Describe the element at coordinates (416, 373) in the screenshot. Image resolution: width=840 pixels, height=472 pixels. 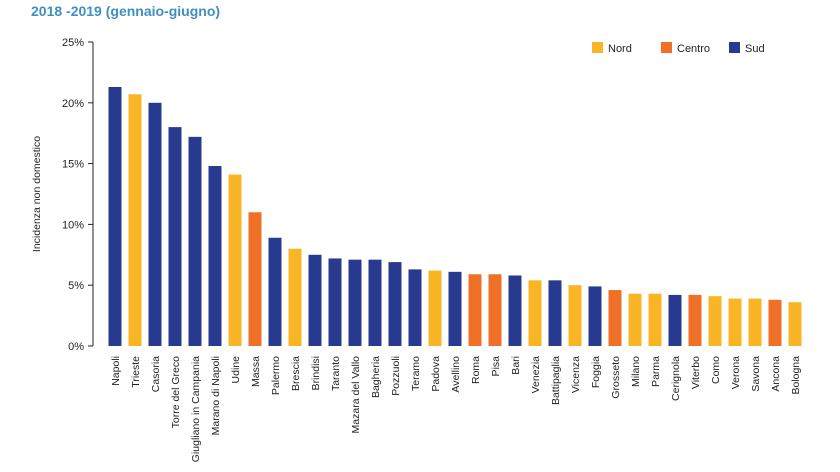
I see `category-label: Teramo` at that location.